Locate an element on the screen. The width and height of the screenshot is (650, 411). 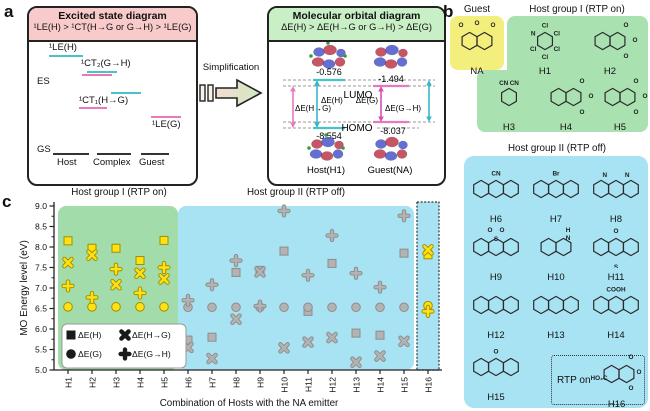
energy-gap-arrows is located at coordinates (361, 104).